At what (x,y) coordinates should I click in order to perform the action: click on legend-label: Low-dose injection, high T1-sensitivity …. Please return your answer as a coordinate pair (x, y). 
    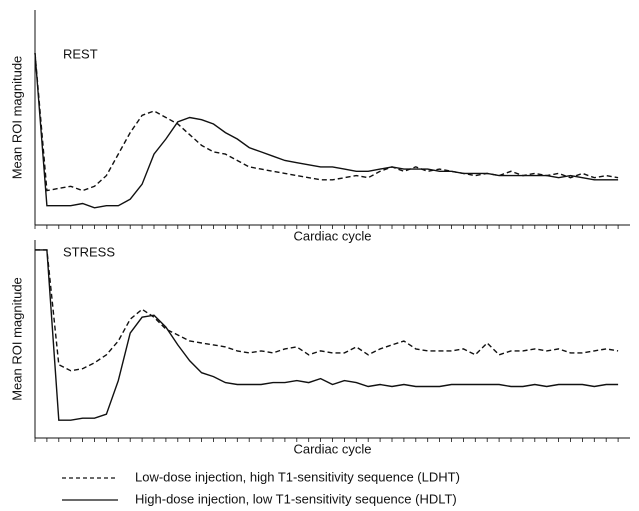
    Looking at the image, I should click on (297, 476).